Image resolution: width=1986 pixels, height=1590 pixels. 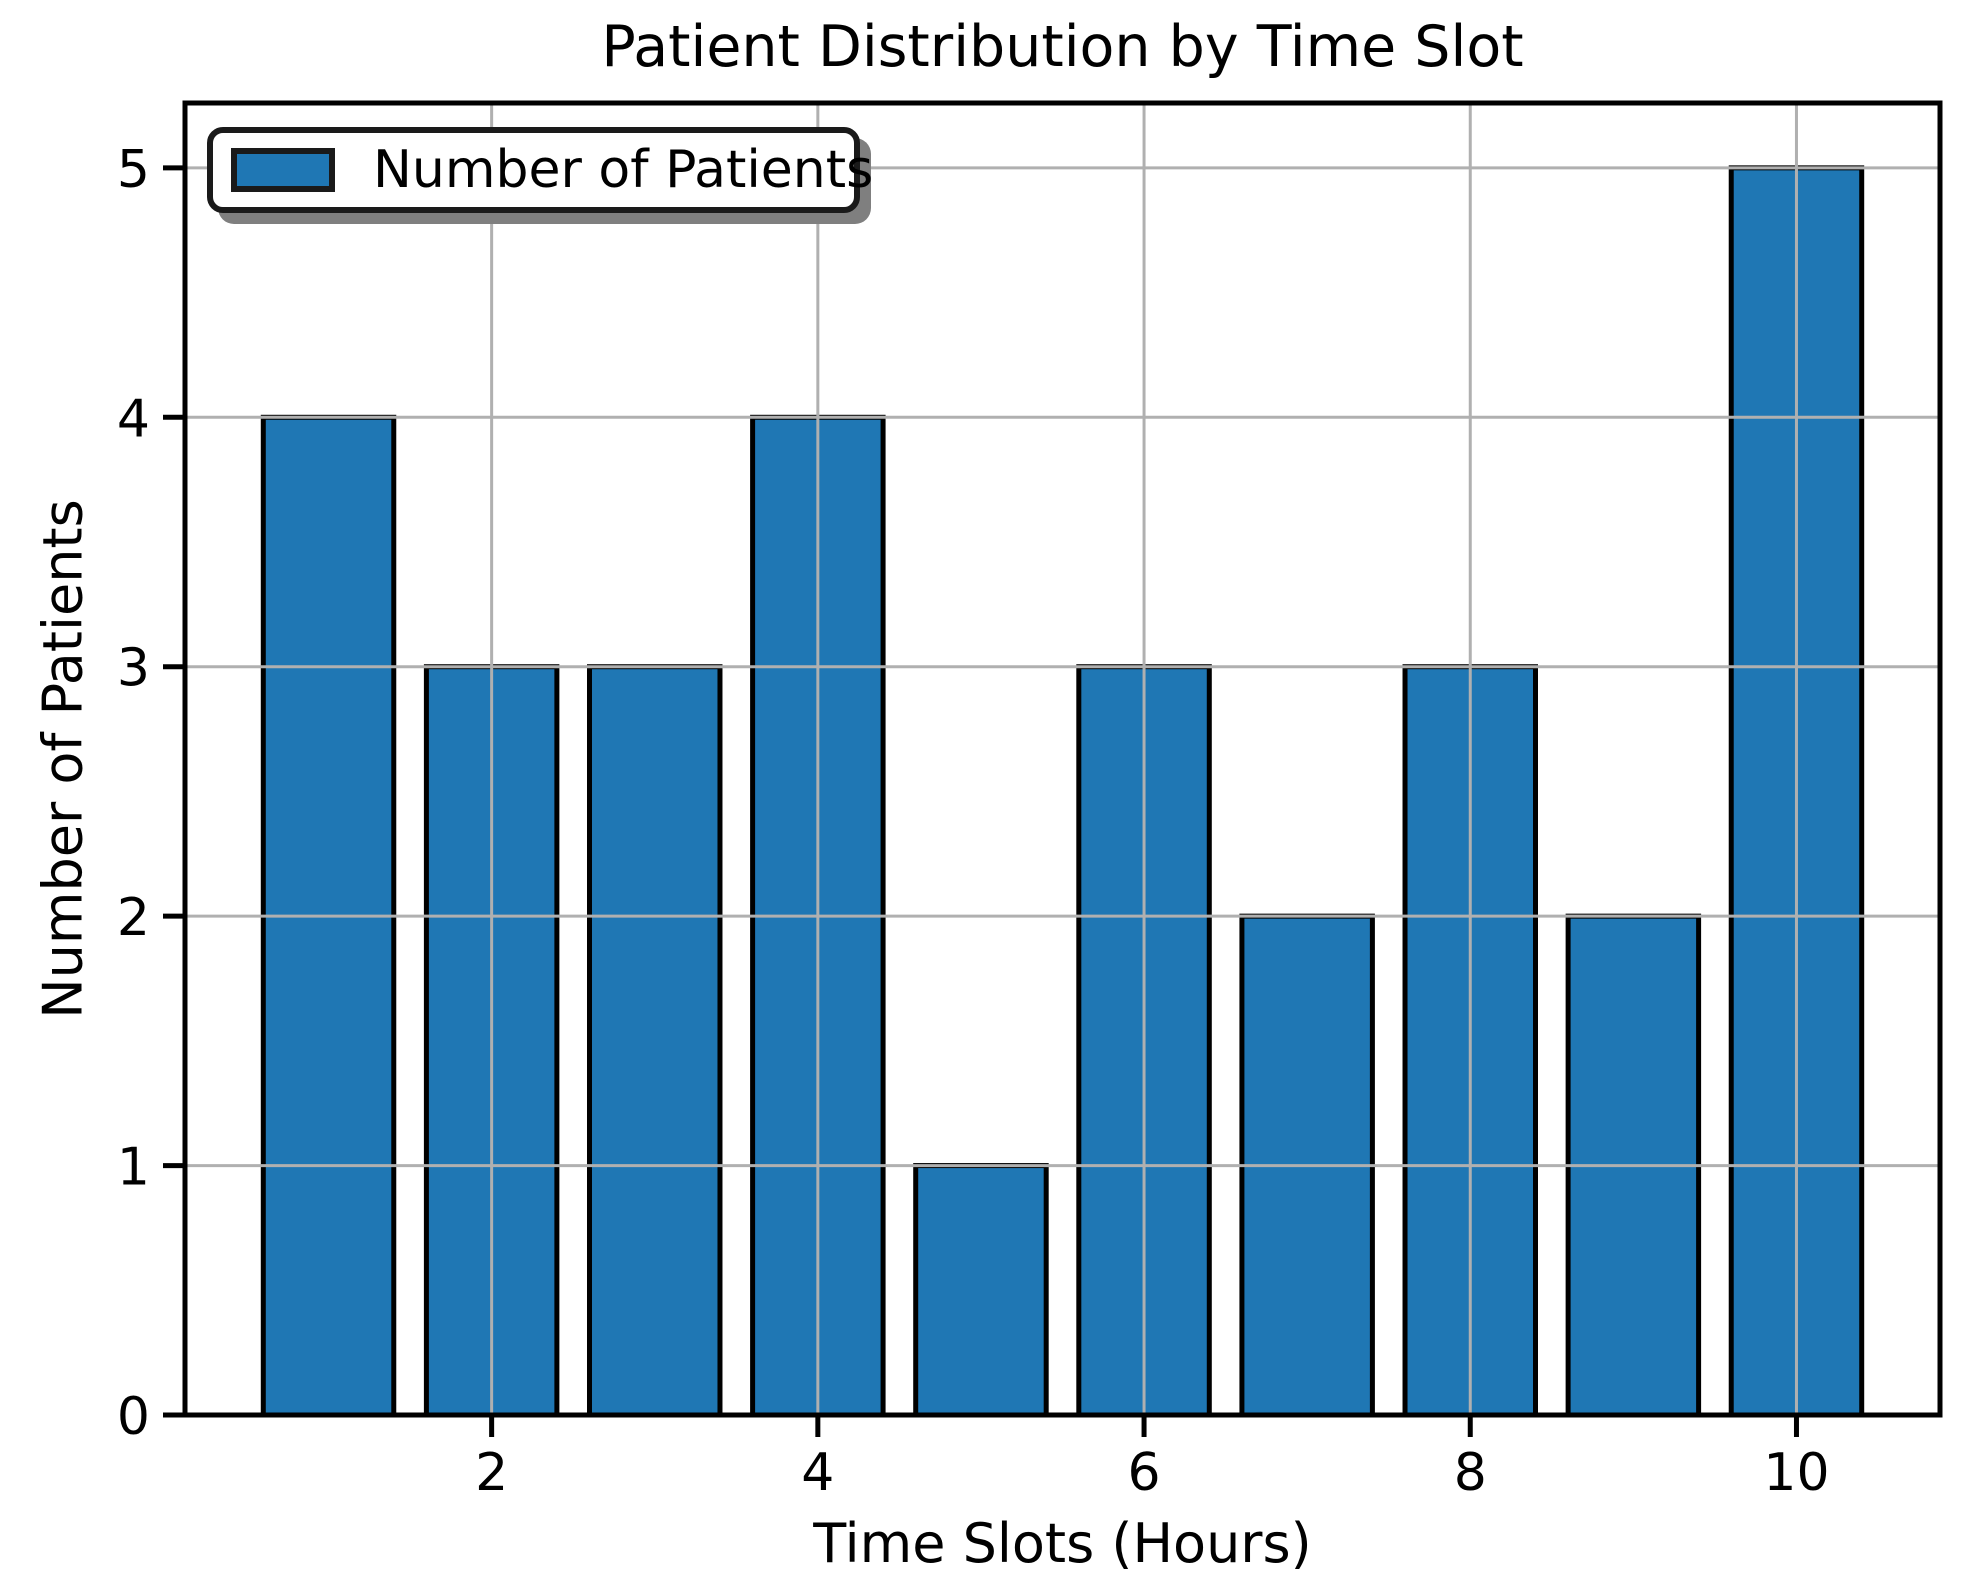 What do you see at coordinates (623, 170) in the screenshot?
I see `legend-label: Number of Patients` at bounding box center [623, 170].